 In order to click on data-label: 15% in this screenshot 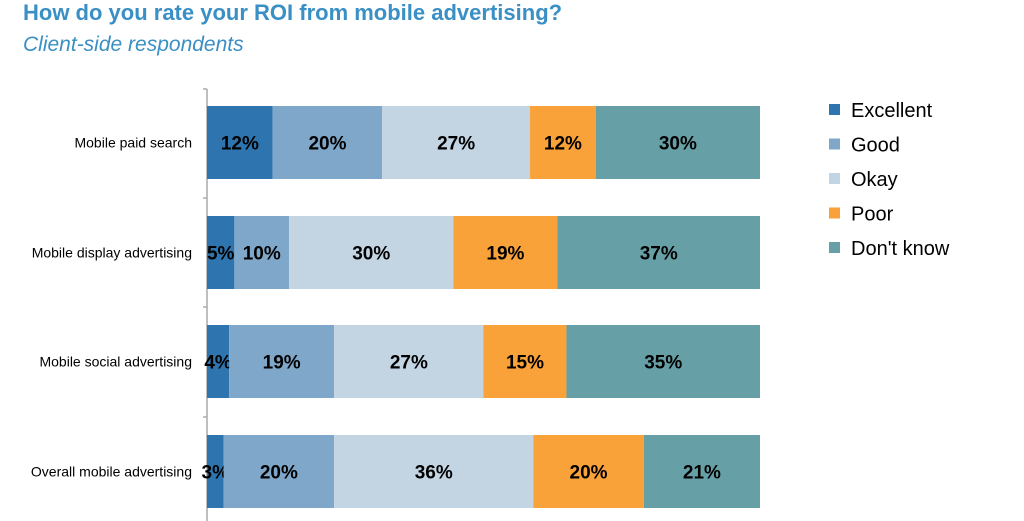, I will do `click(525, 363)`.